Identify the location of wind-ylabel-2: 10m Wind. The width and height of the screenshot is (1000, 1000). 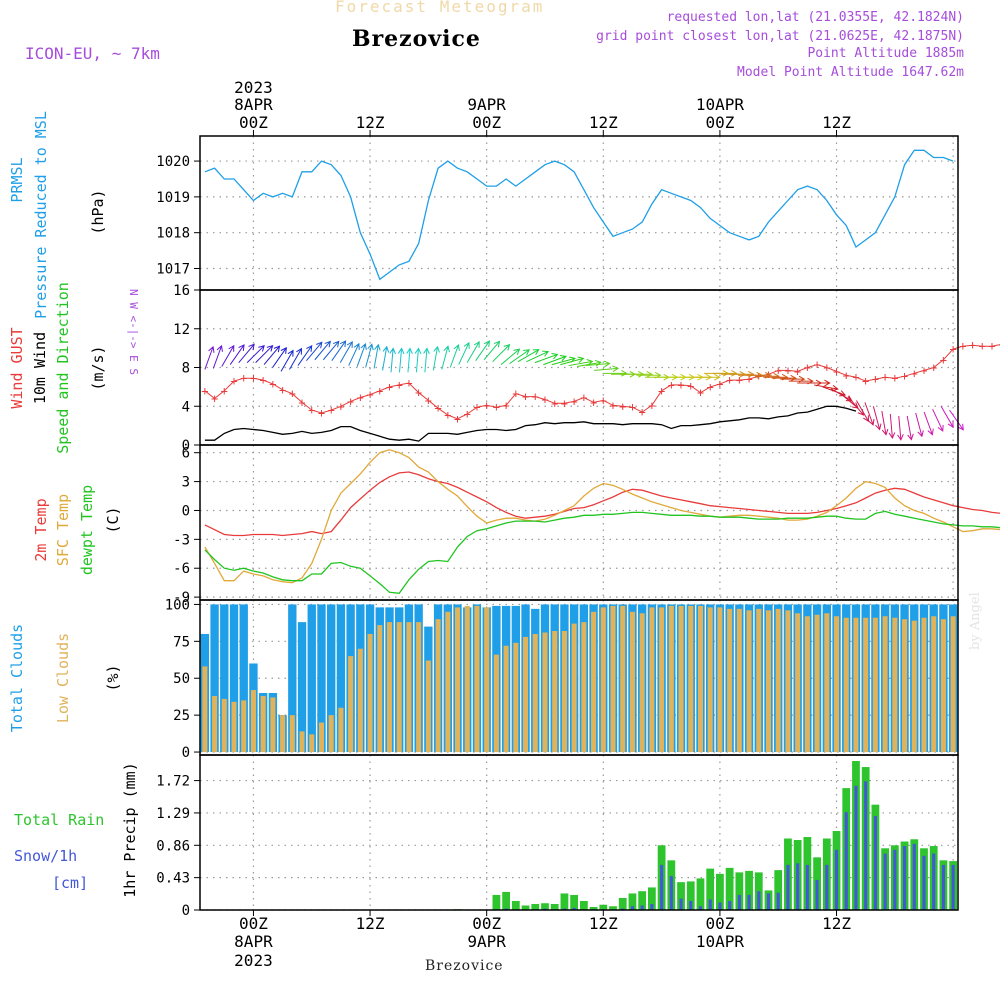
(40, 368).